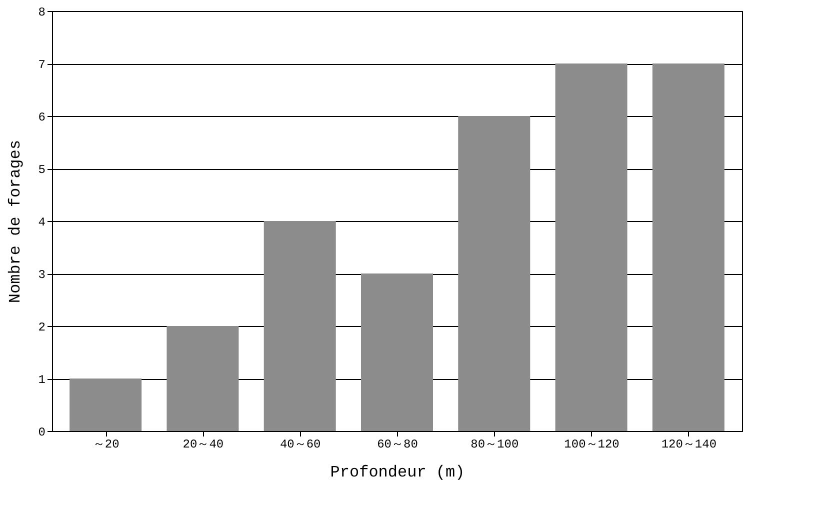  I want to click on x-tick-label: ～20, so click(106, 445).